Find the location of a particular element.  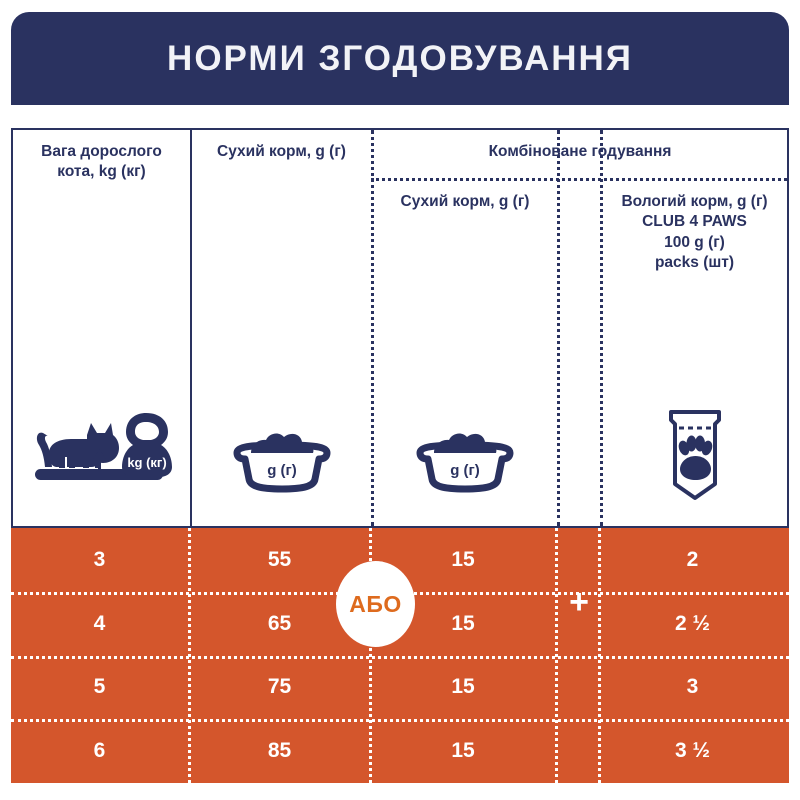

header-combined-wet-line2: CLUB 4 PAWS is located at coordinates (694, 222).